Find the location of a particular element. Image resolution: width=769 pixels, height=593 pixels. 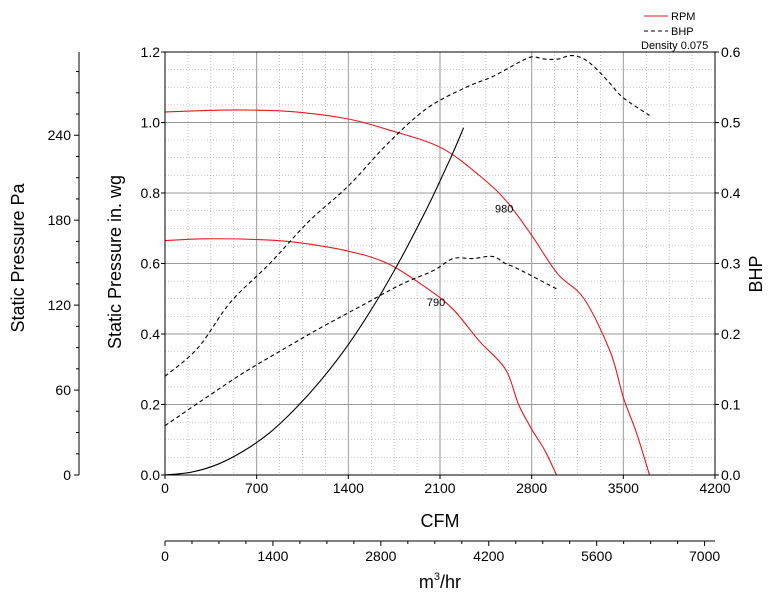

x-tick-label: 700 is located at coordinates (257, 488).